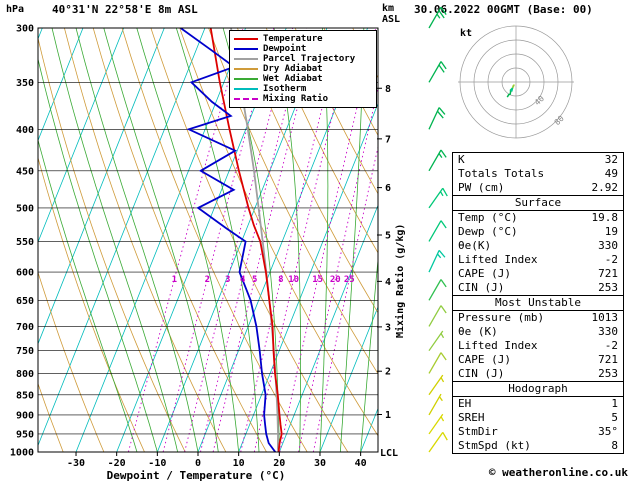 This screenshot has width=629, height=486. Describe the element at coordinates (516, 82) in the screenshot. I see `hodograph: kt 40 80` at that location.